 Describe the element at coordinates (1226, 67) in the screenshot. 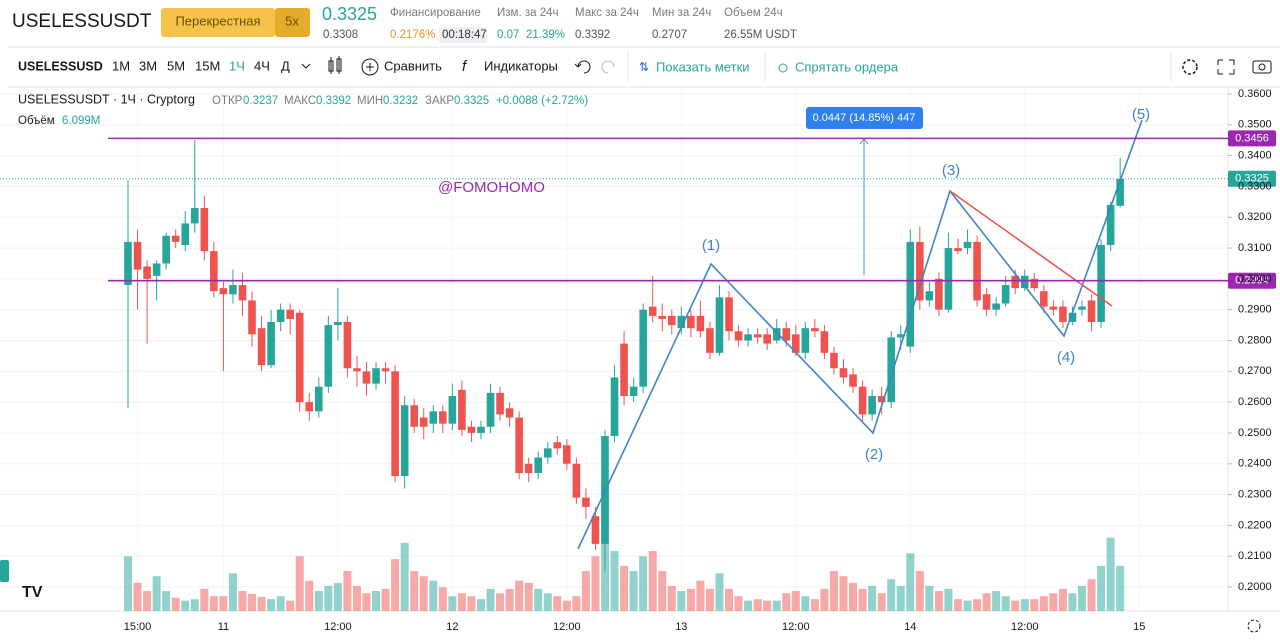

I see `fullscreen` at that location.